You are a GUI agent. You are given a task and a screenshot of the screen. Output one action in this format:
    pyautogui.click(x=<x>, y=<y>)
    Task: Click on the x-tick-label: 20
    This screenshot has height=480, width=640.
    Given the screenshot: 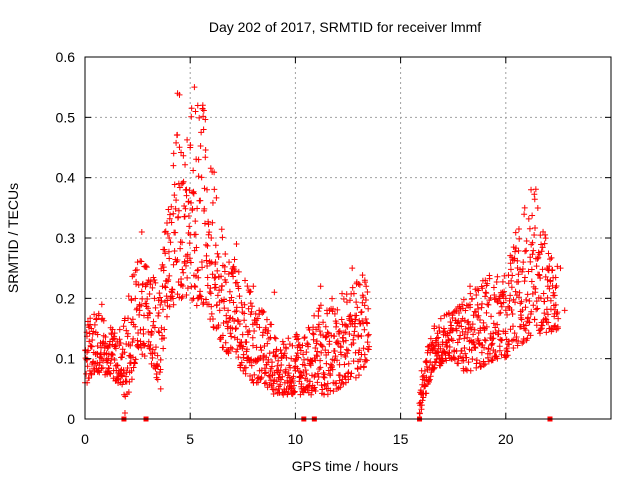 What is the action you would take?
    pyautogui.click(x=506, y=439)
    